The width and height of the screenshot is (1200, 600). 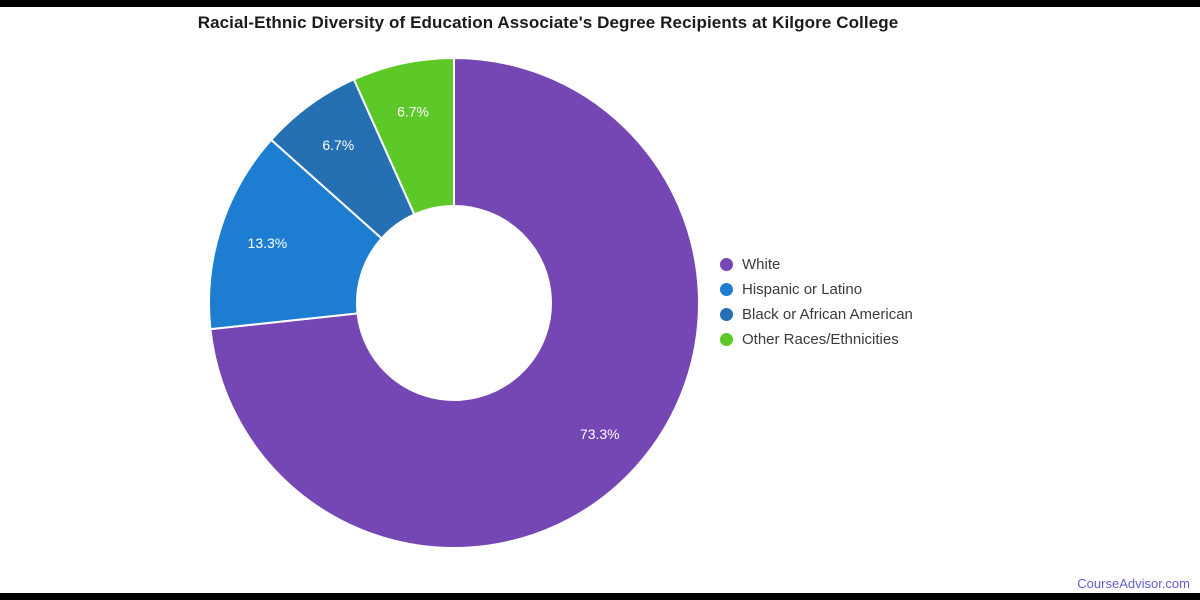 I want to click on legend-item-hispanic-or-latino: Hispanic or Latino, so click(x=816, y=289).